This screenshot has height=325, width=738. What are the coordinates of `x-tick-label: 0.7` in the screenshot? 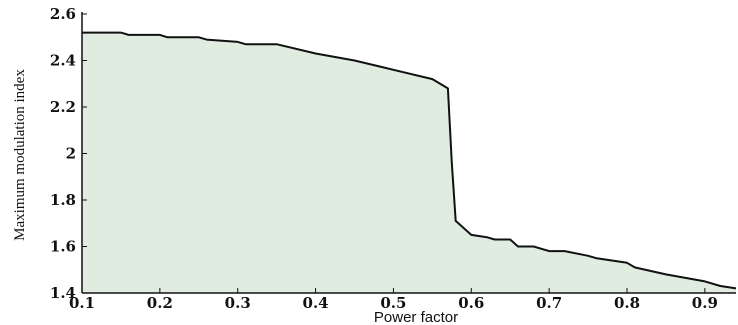 It's located at (549, 303).